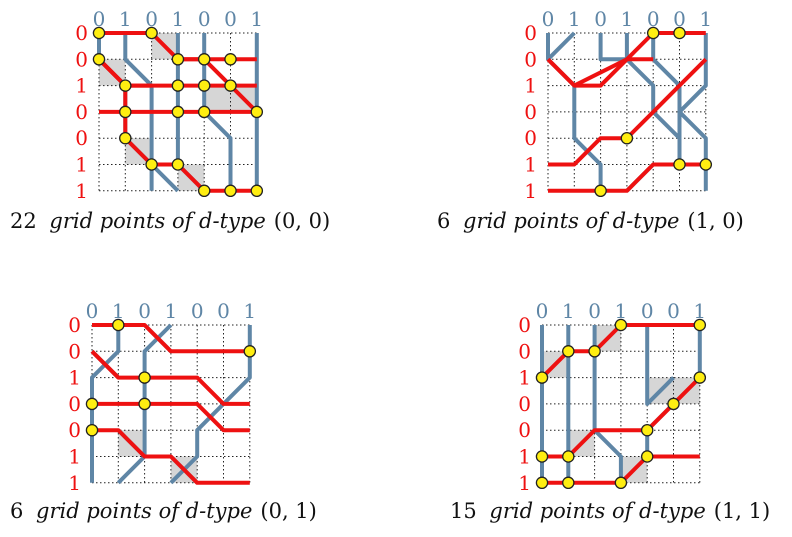  I want to click on caption: 6 grid points of d-type (1, 0), so click(590, 221).